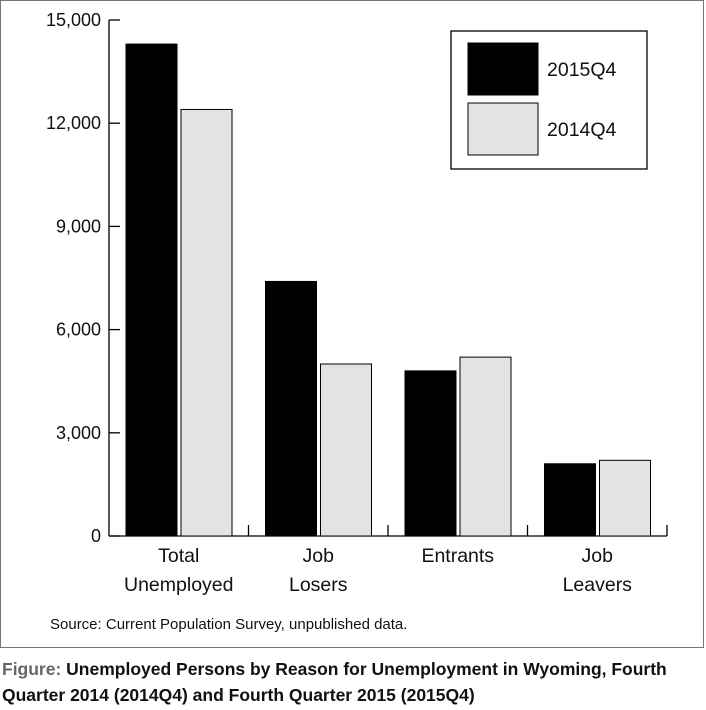 This screenshot has height=710, width=706. I want to click on x-category-label: Entrants, so click(457, 556).